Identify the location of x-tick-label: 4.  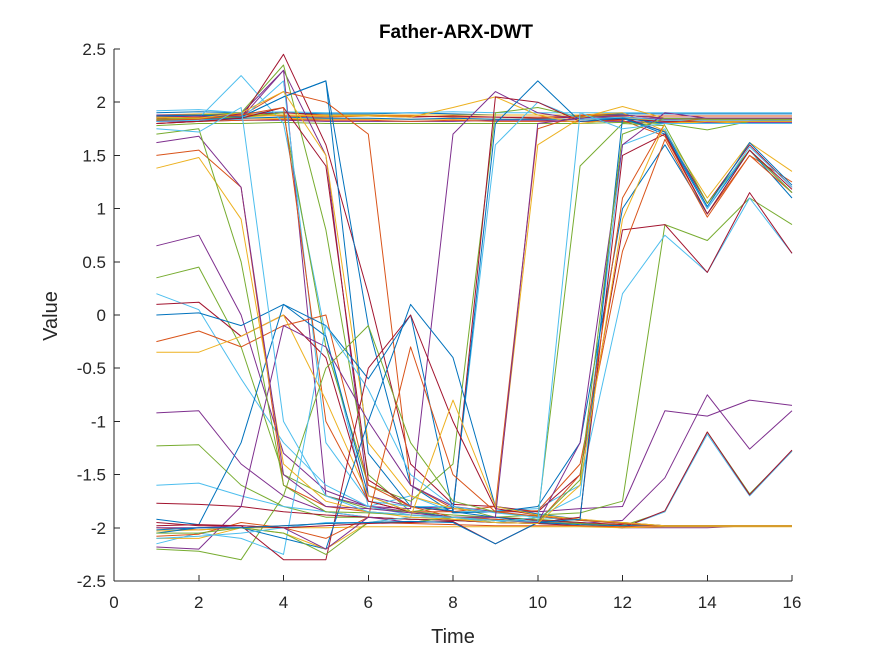
(283, 602).